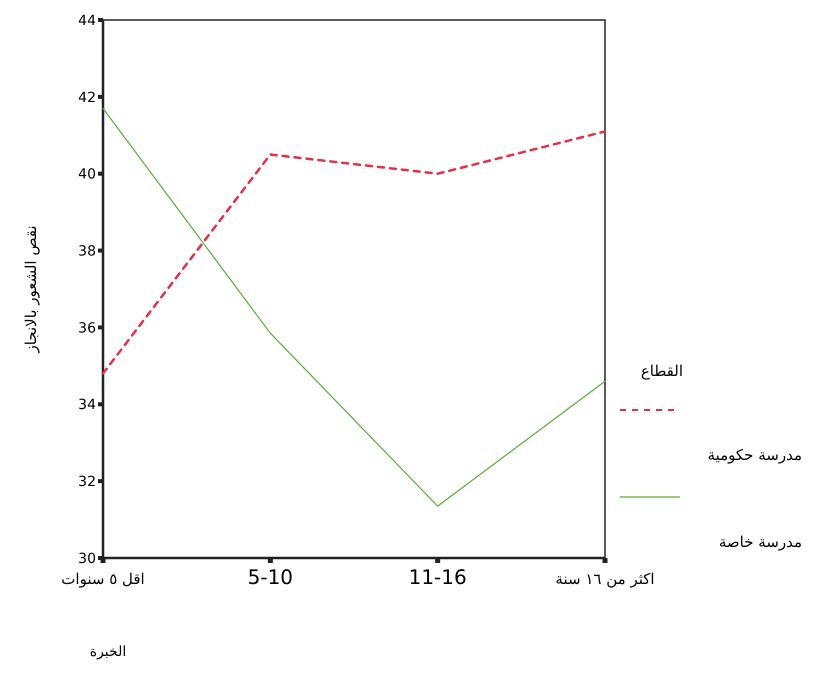 The width and height of the screenshot is (814, 673). What do you see at coordinates (87, 558) in the screenshot?
I see `y-tick-label: 30` at bounding box center [87, 558].